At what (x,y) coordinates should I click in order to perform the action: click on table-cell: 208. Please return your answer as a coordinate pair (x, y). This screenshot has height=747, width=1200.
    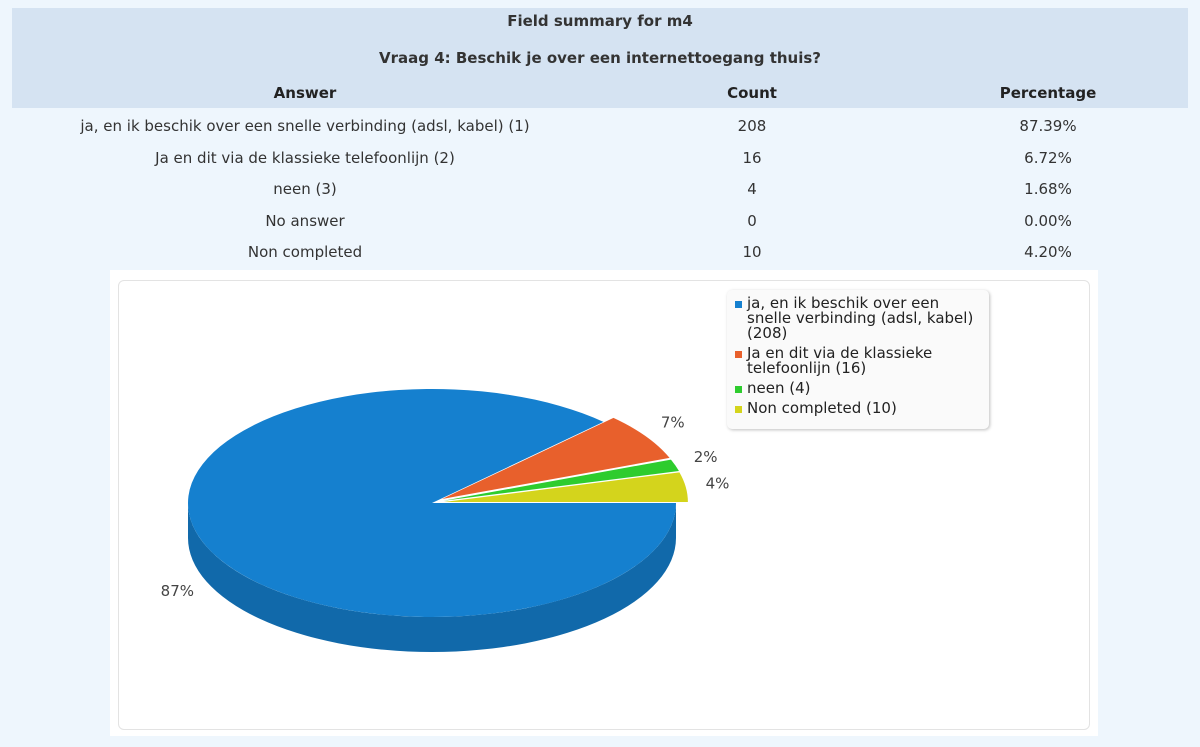
    Looking at the image, I should click on (752, 126).